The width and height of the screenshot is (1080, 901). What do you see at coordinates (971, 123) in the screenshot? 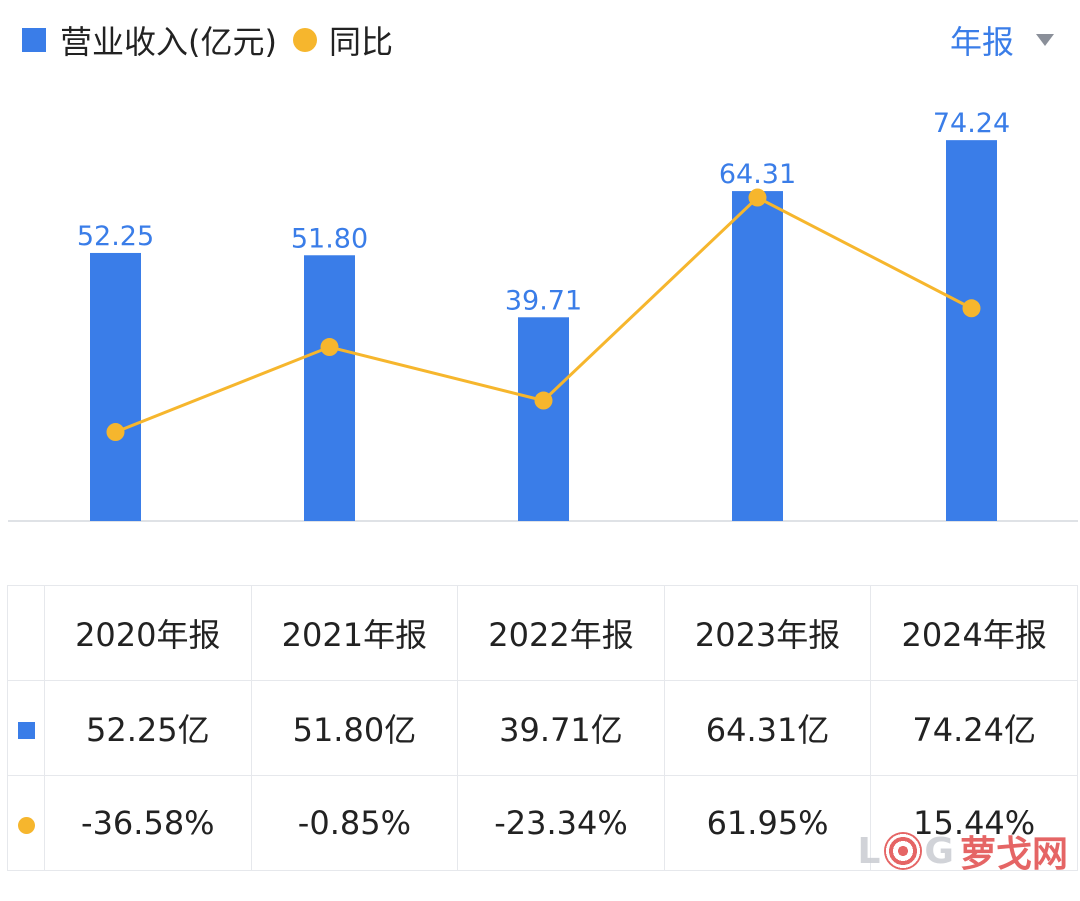
I see `bar-value-label: 74.24` at bounding box center [971, 123].